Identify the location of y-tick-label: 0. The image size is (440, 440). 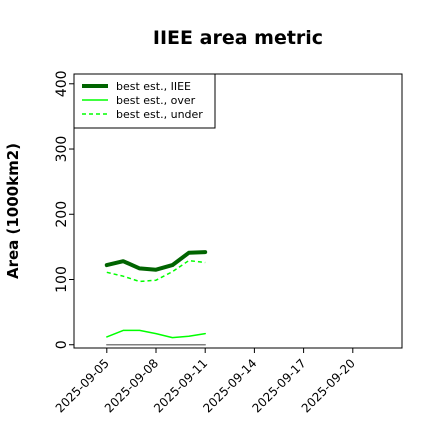
(62, 344).